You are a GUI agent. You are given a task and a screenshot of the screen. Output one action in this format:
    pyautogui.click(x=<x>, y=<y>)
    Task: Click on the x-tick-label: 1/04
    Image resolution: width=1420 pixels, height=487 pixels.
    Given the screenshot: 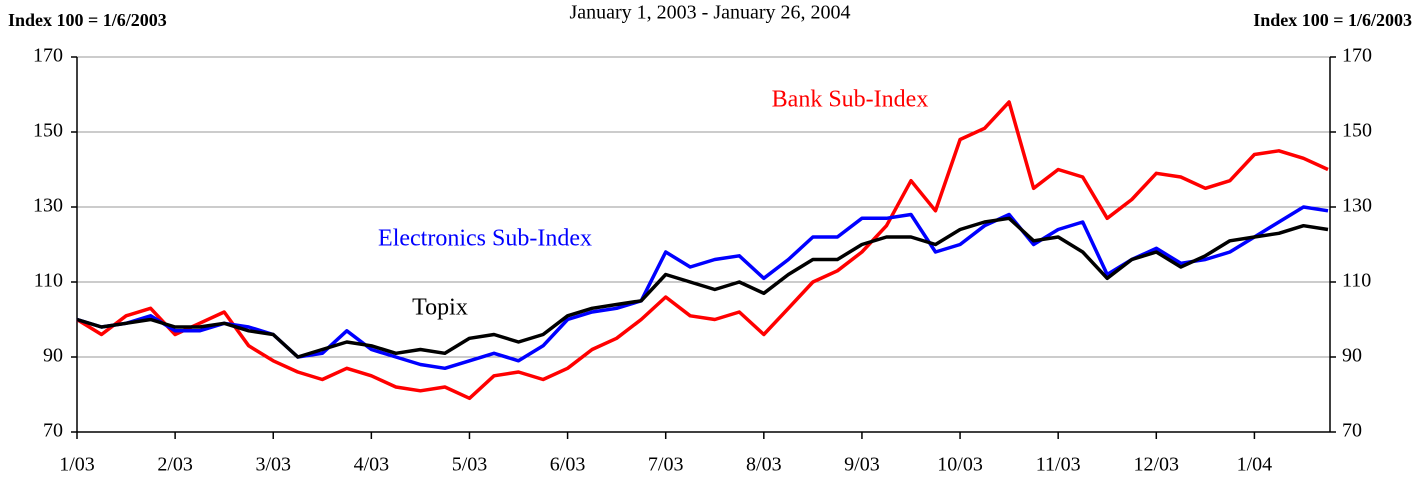 What is the action you would take?
    pyautogui.click(x=1255, y=465)
    